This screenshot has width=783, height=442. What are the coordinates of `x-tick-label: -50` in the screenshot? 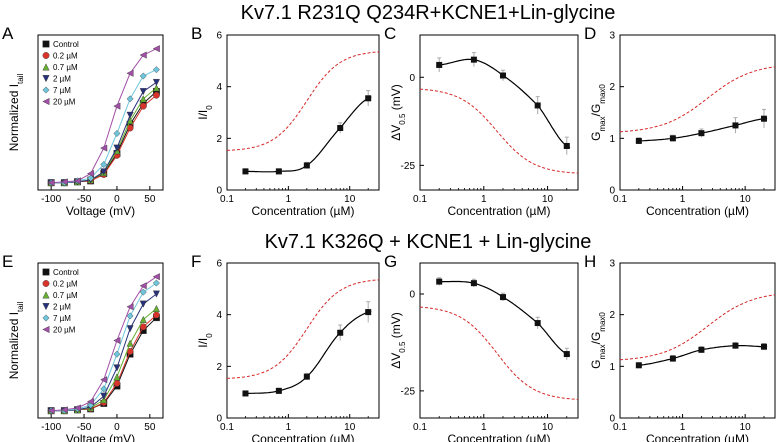 It's located at (84, 427).